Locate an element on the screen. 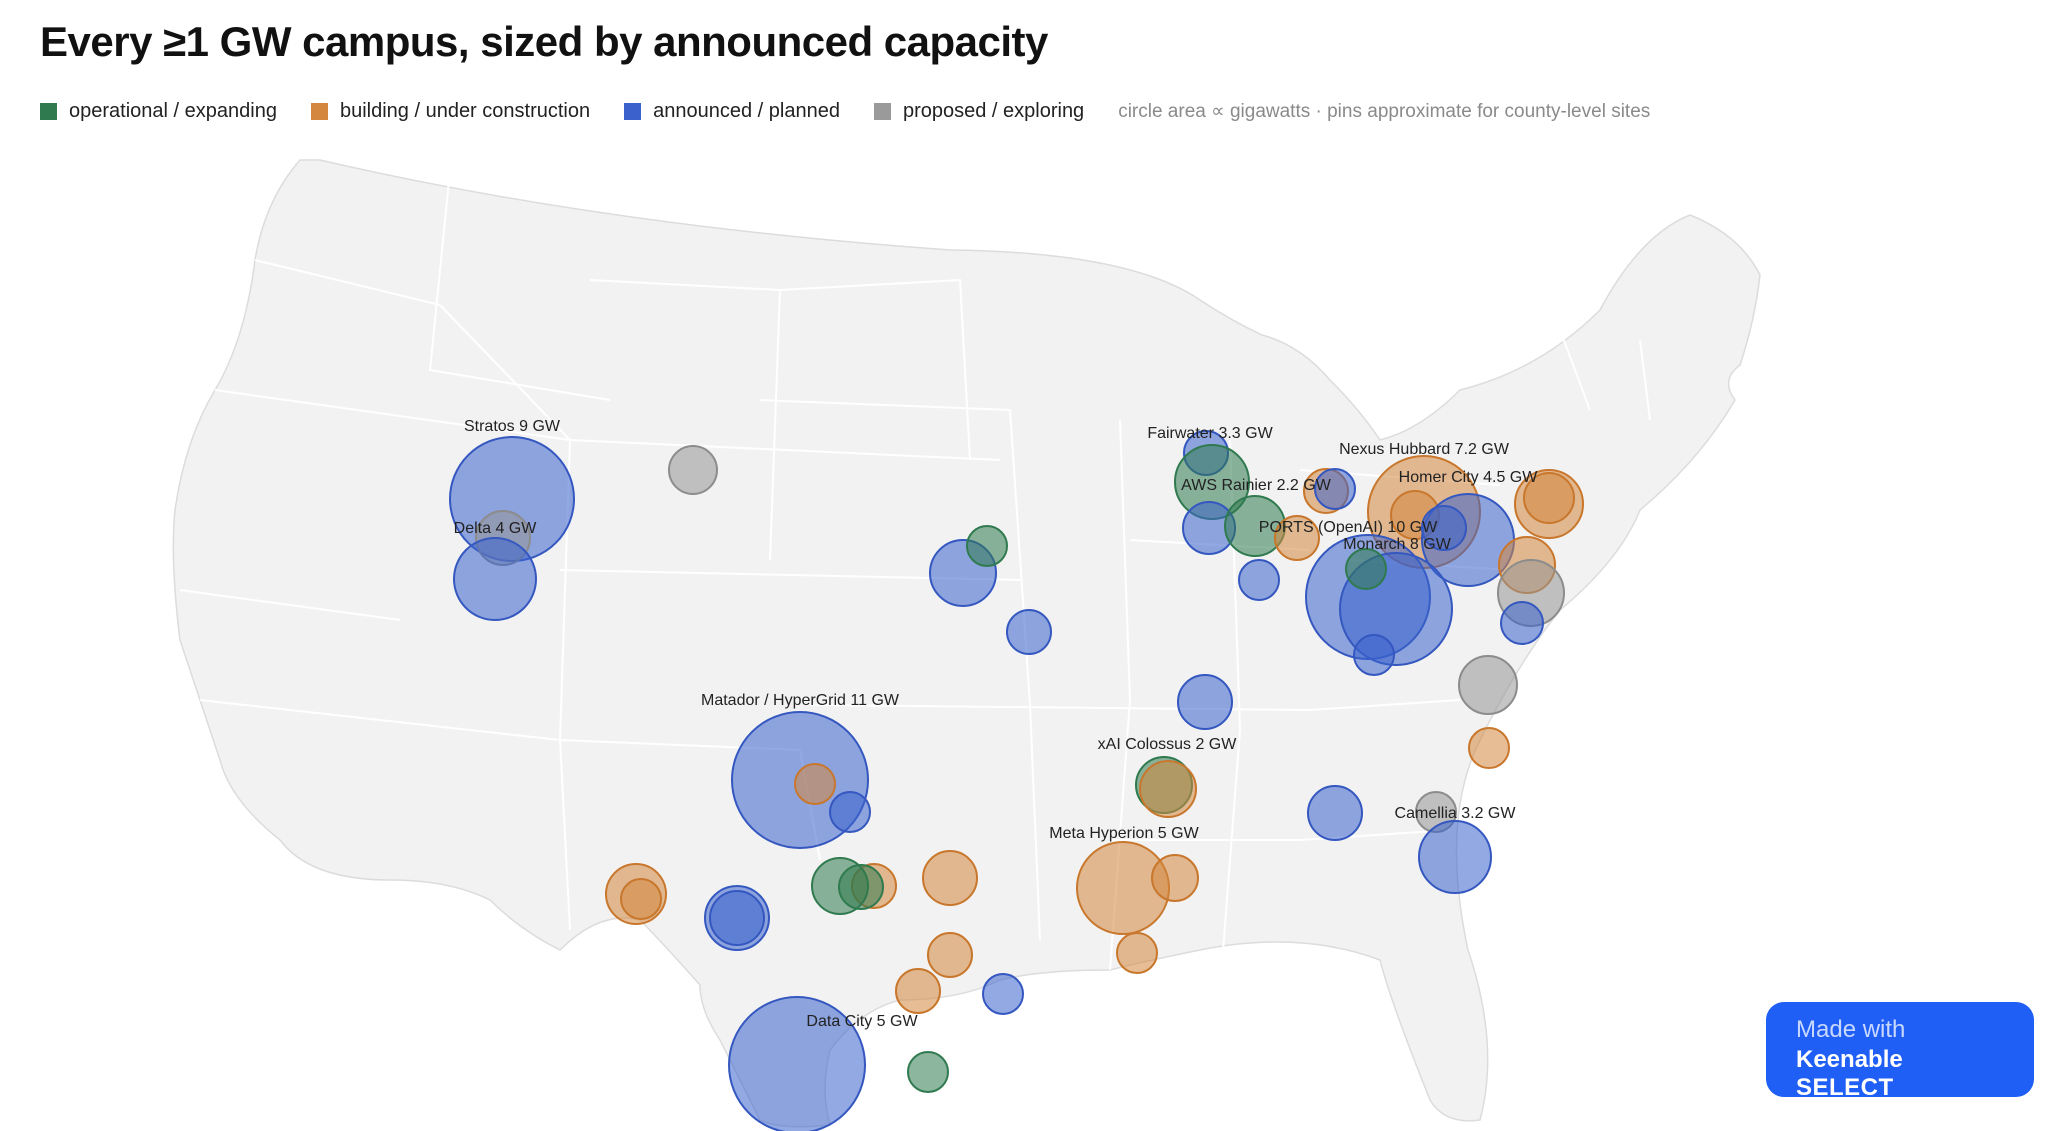 Image resolution: width=2047 pixels, height=1131 pixels. label-homer-city: Homer City 4.5 GW is located at coordinates (1469, 477).